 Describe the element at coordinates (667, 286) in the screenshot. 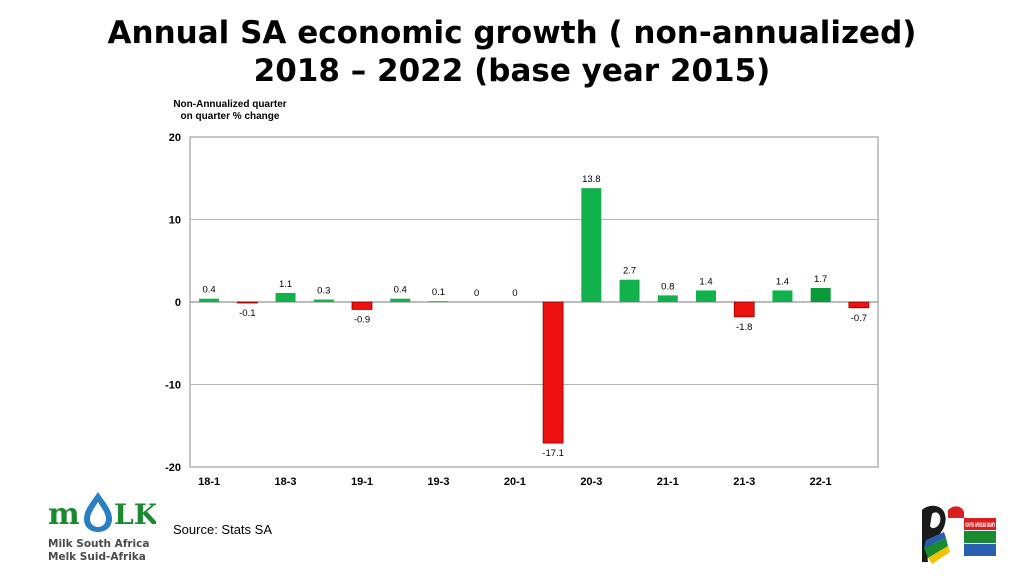

I see `data-label: 0.8` at that location.